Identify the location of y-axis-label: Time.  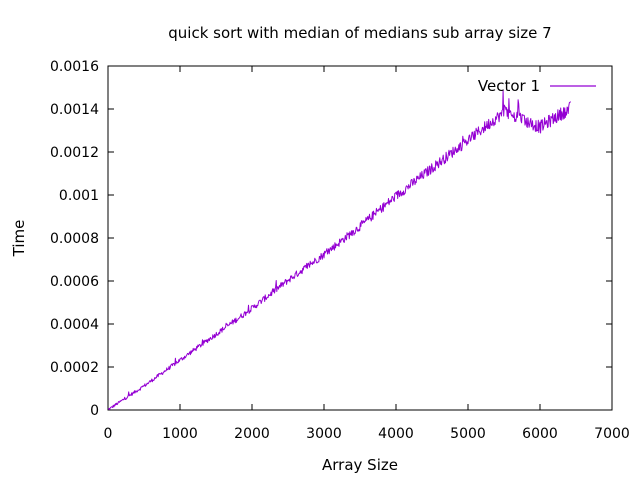
(19, 239).